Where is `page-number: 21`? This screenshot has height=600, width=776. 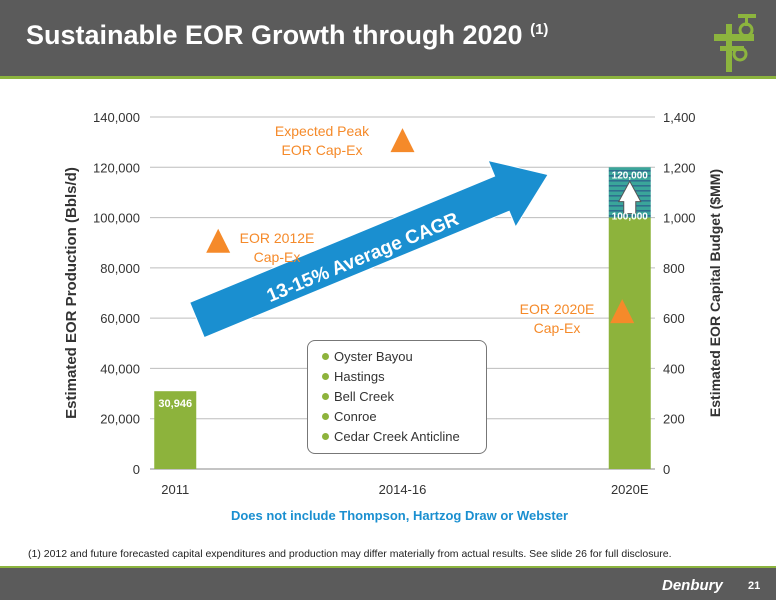
page-number: 21 is located at coordinates (754, 586).